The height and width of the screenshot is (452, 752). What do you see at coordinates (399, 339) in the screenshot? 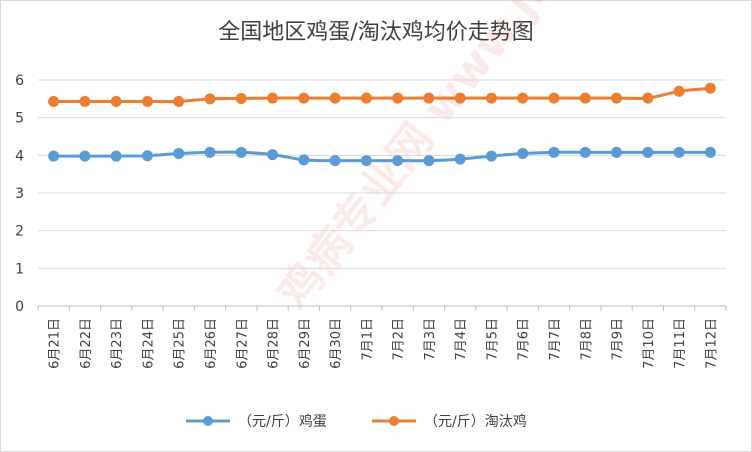
I see `x-tick-label: 7月2日` at bounding box center [399, 339].